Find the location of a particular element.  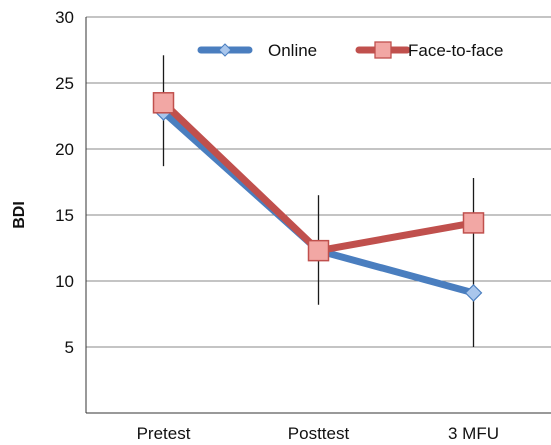

series-point-diamond is located at coordinates (474, 293).